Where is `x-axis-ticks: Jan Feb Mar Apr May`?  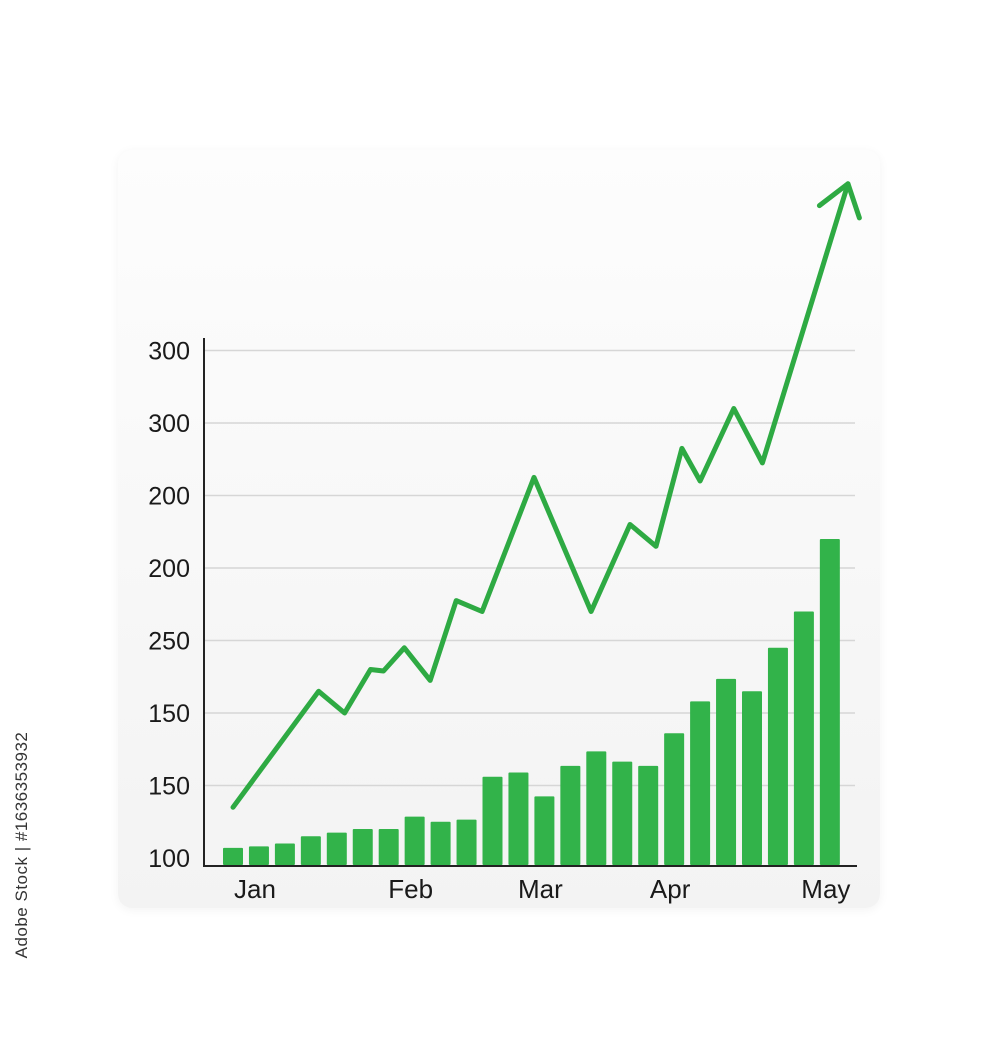 x-axis-ticks: Jan Feb Mar Apr May is located at coordinates (542, 889).